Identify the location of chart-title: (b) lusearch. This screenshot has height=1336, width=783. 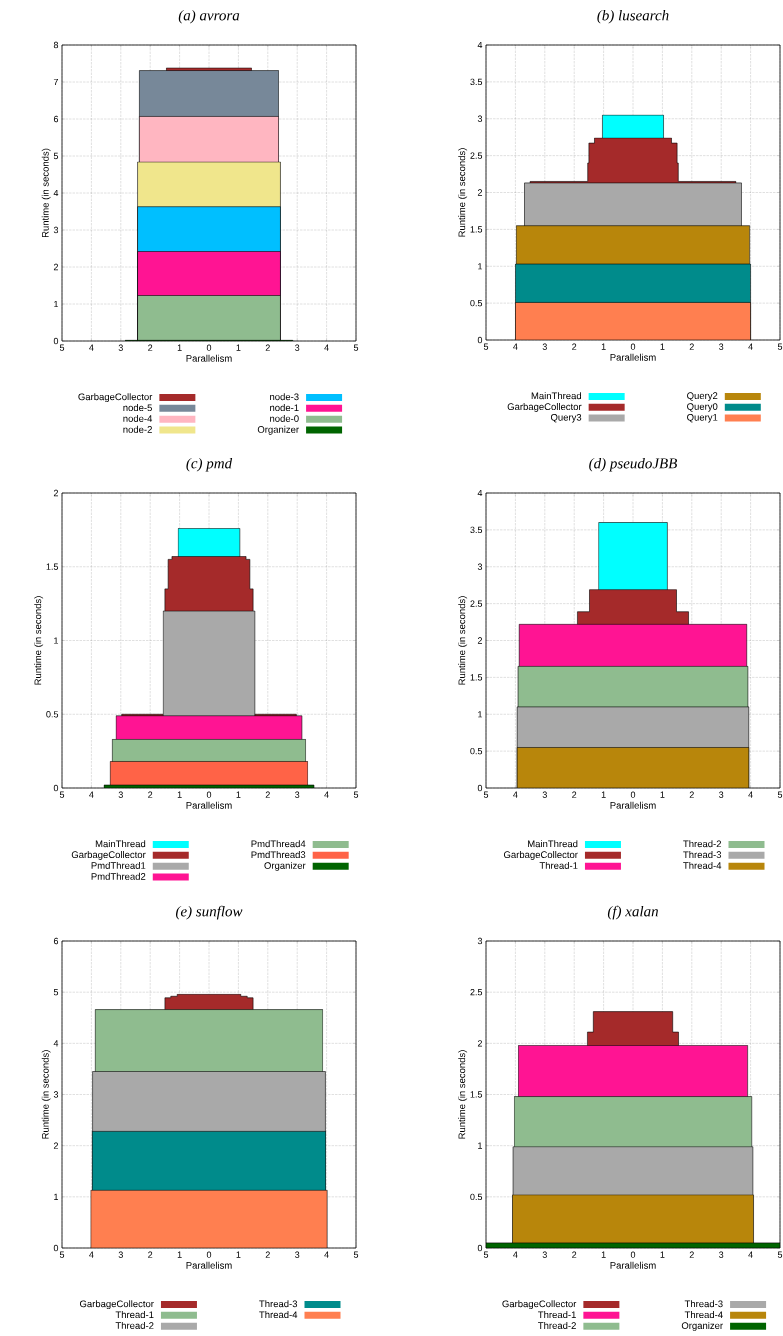
(633, 16).